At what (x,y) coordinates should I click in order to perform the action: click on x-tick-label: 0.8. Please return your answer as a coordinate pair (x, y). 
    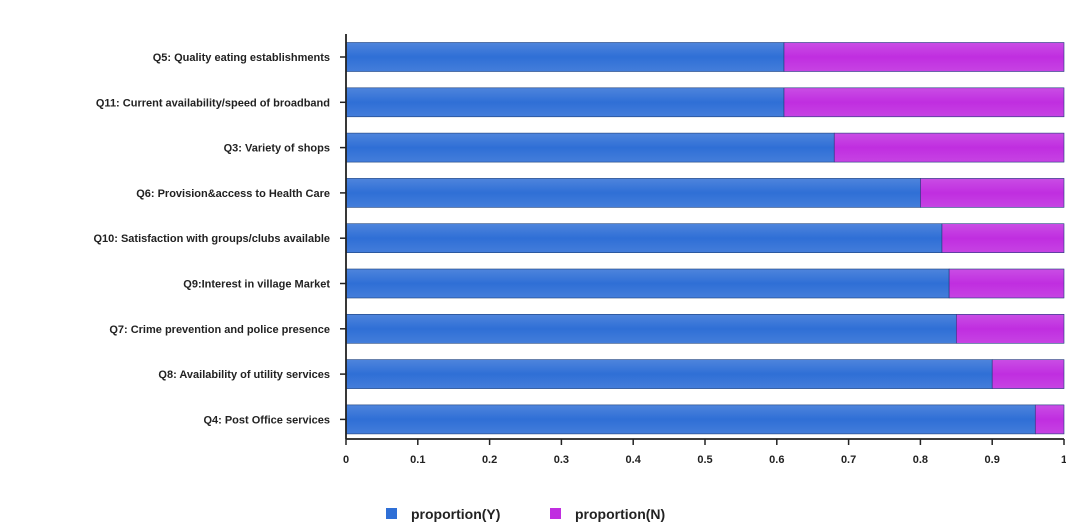
    Looking at the image, I should click on (920, 460).